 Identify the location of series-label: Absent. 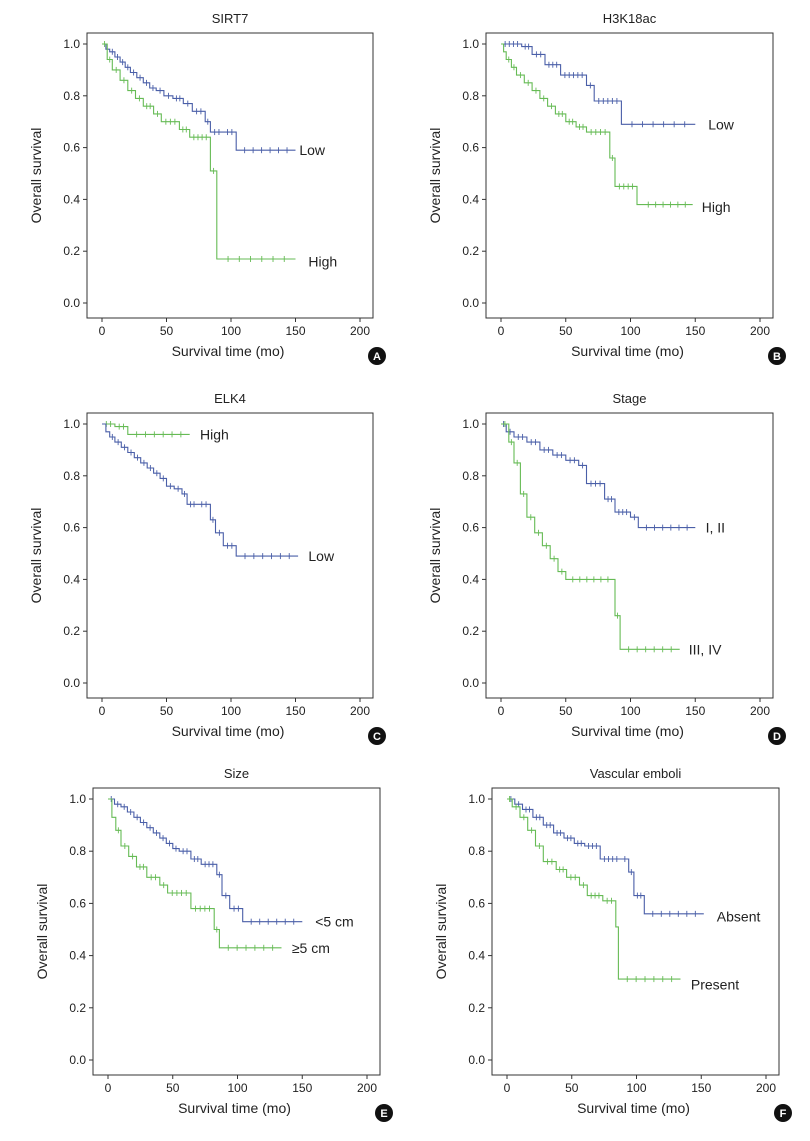
(739, 916).